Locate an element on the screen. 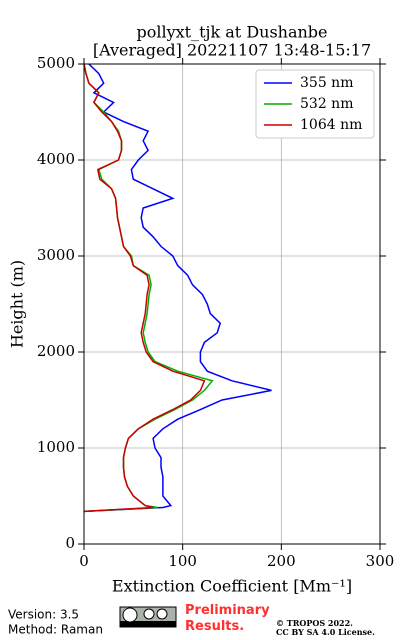 The image size is (400, 640). cc-badge is located at coordinates (148, 617).